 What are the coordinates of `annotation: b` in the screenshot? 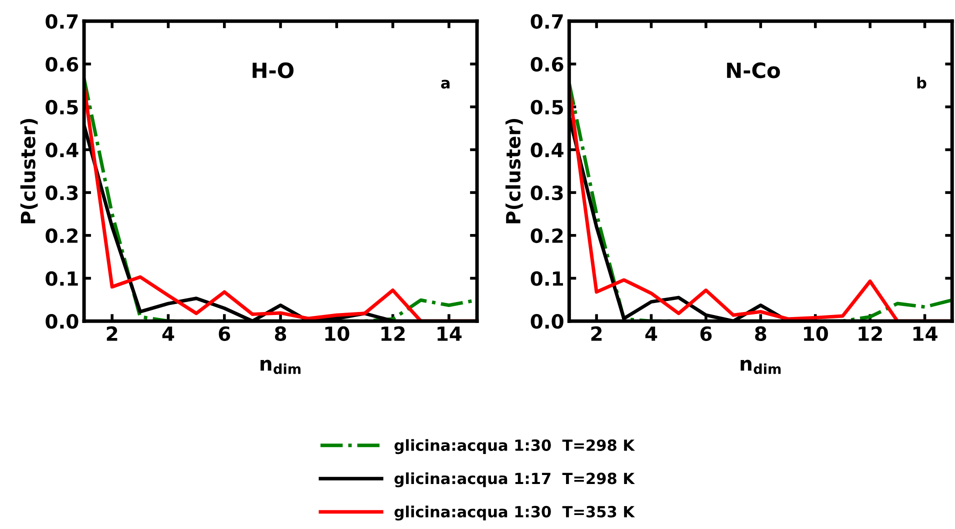 It's located at (921, 82).